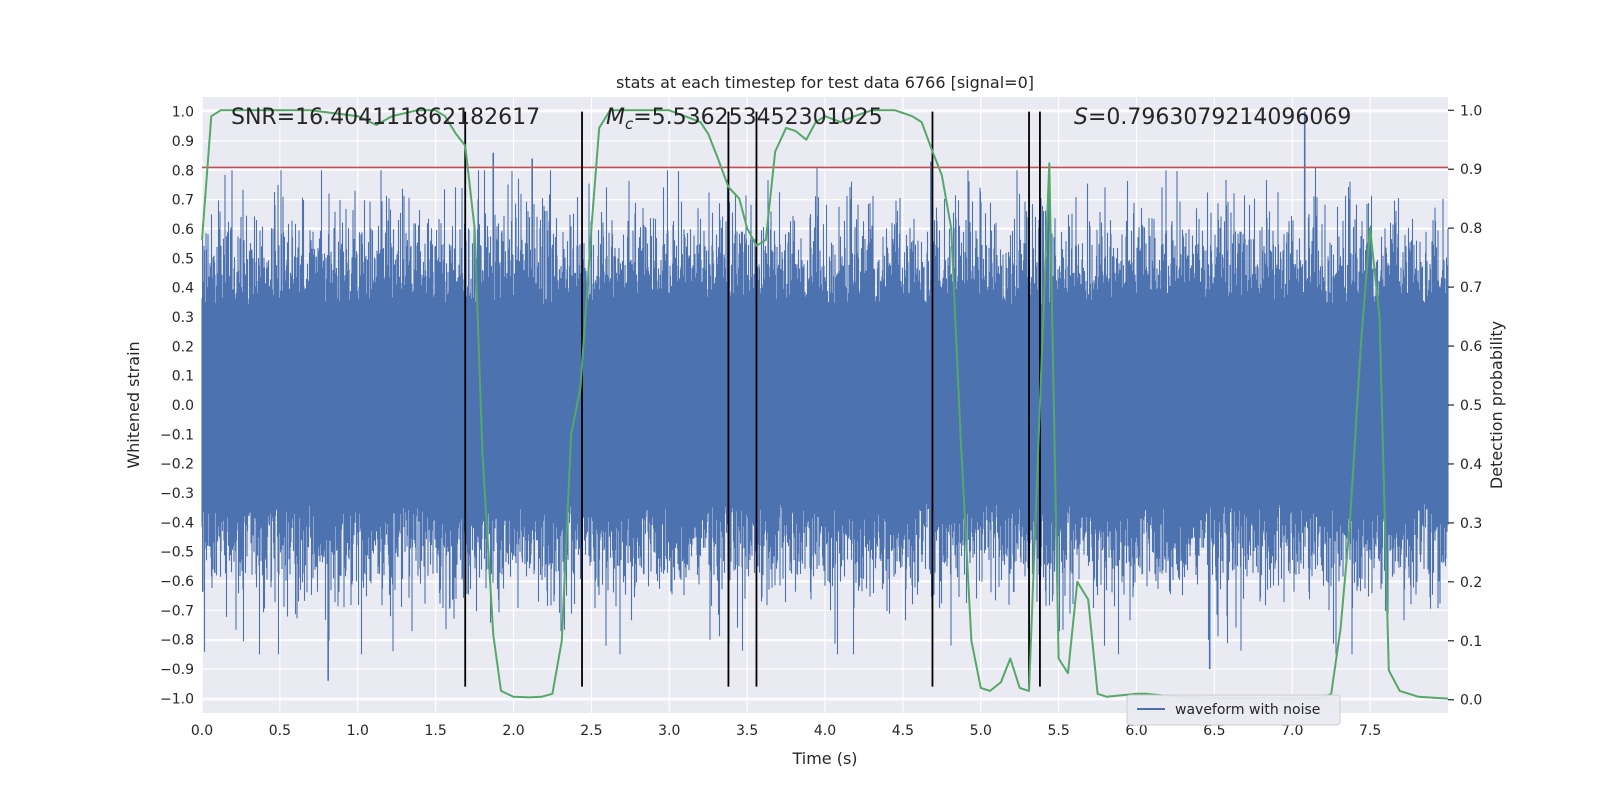 Image resolution: width=1600 pixels, height=800 pixels. What do you see at coordinates (1471, 465) in the screenshot?
I see `y2-tick-label: 0.4` at bounding box center [1471, 465].